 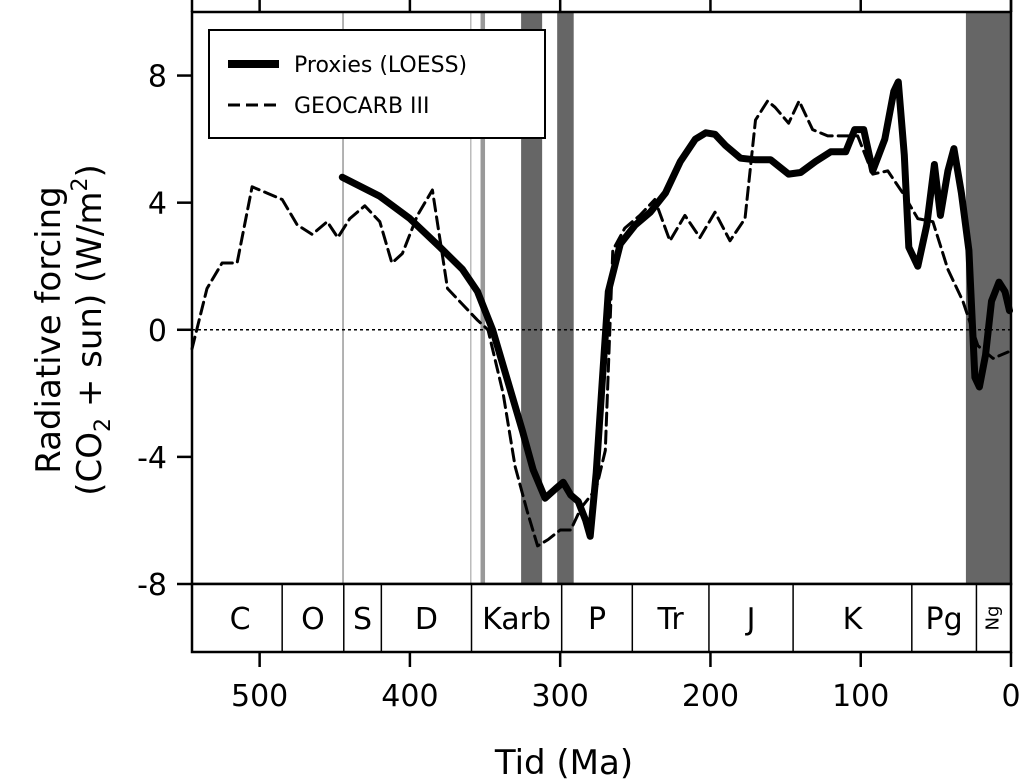 I want to click on y-axis-title: Radiative forcing (CO2 + sun) (W/m2), so click(x=72, y=330).